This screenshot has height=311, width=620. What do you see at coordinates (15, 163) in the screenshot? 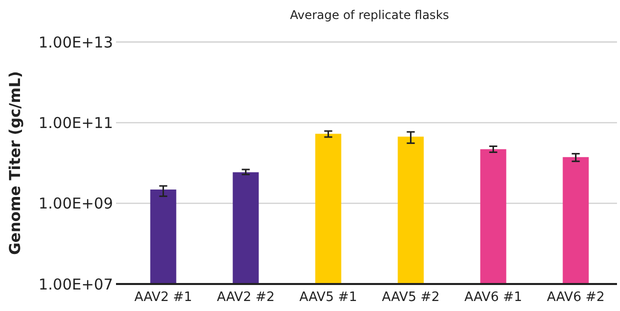
I see `y-axis-title: Genome Titer (gc/mL)` at bounding box center [15, 163].